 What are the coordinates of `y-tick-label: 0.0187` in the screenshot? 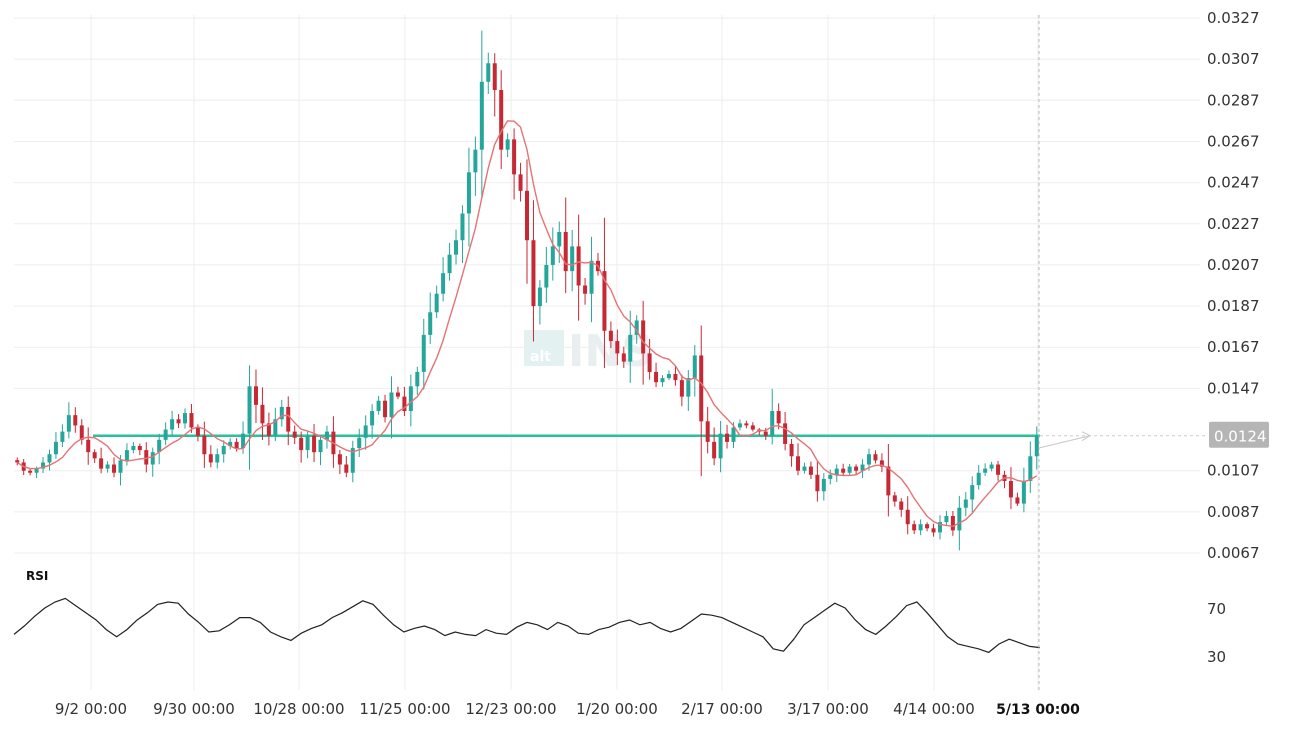 It's located at (1233, 306).